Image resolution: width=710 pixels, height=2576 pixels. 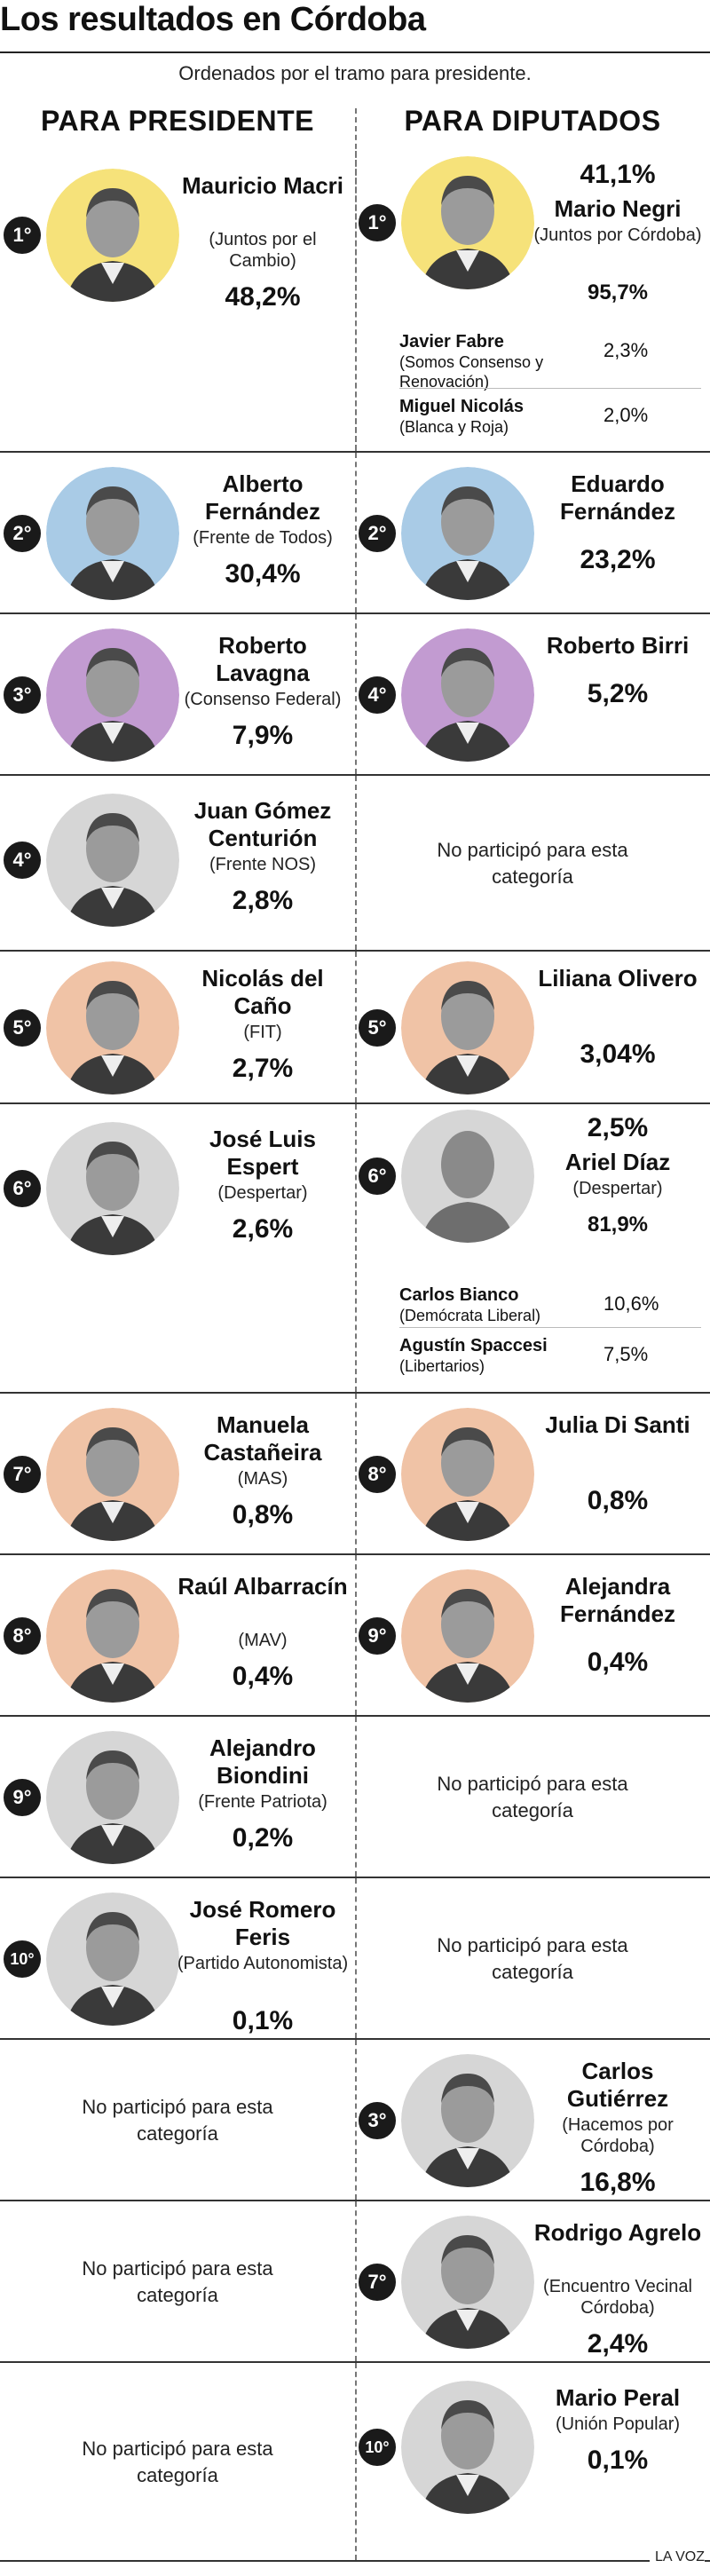 What do you see at coordinates (618, 2424) in the screenshot?
I see `candidate-party: (Unión Popular)` at bounding box center [618, 2424].